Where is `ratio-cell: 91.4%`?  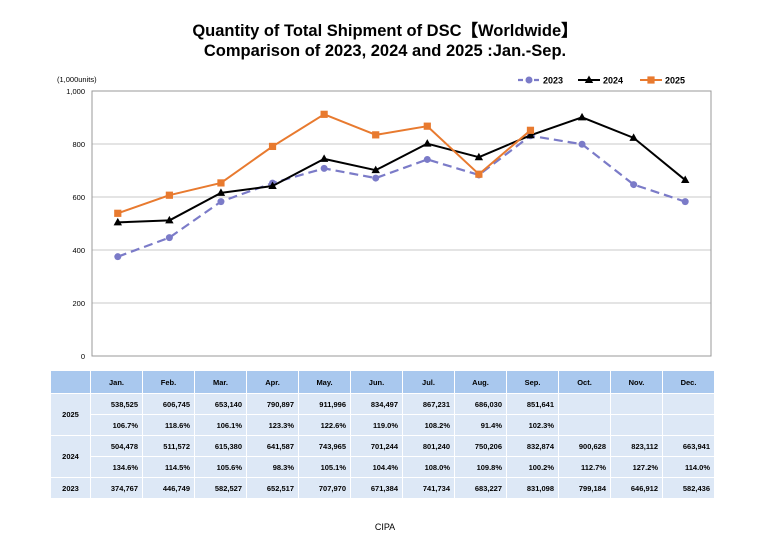 ratio-cell: 91.4% is located at coordinates (480, 425).